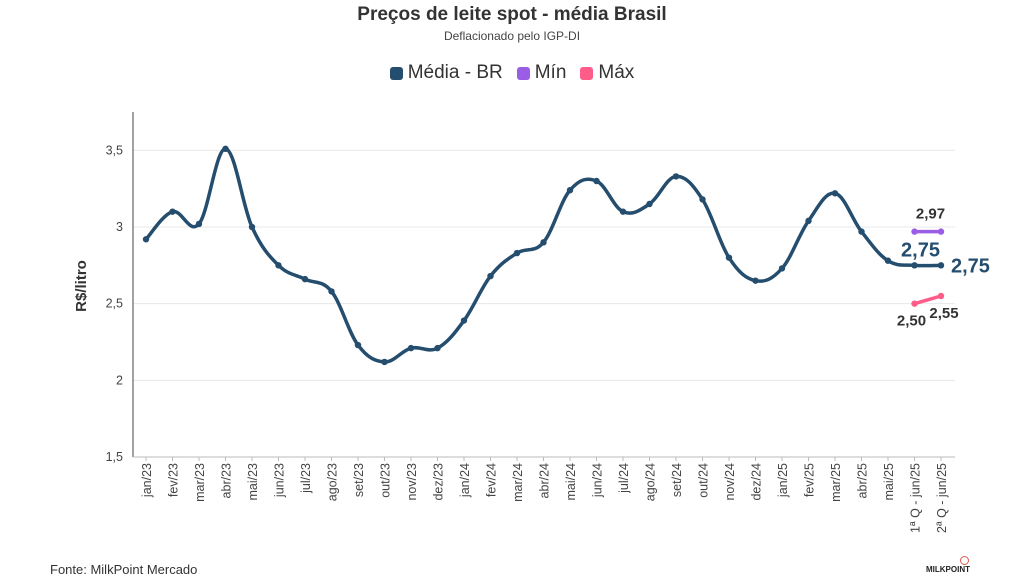 The image size is (1024, 587). What do you see at coordinates (964, 560) in the screenshot?
I see `logo-mark-icon` at bounding box center [964, 560].